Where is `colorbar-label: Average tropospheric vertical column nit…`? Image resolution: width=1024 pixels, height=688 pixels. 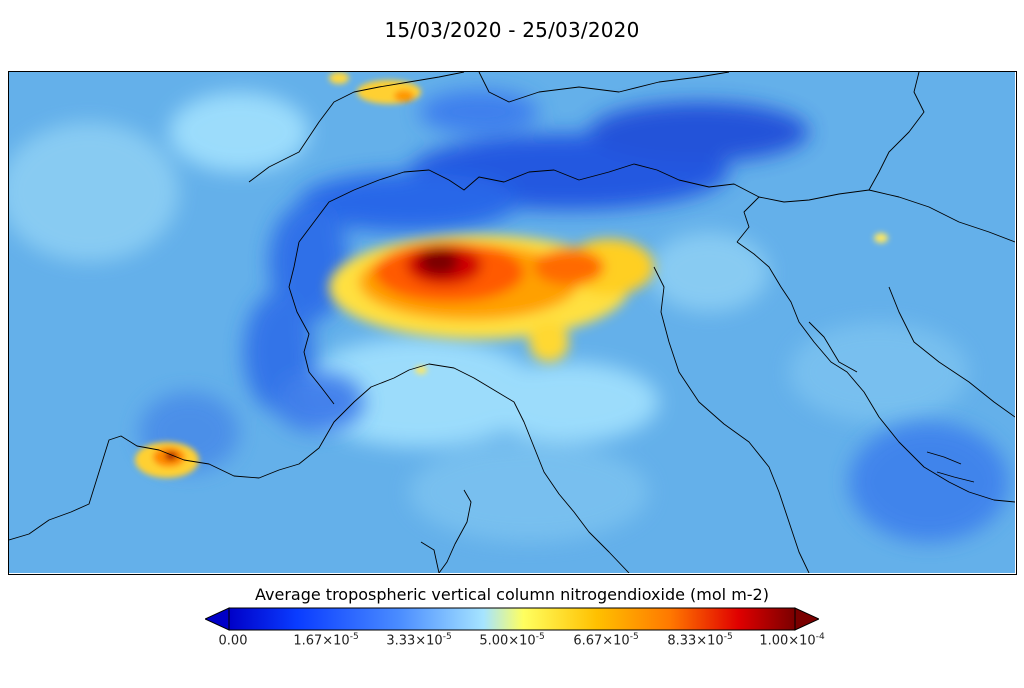
colorbar-label: Average tropospheric vertical column nit… is located at coordinates (512, 594).